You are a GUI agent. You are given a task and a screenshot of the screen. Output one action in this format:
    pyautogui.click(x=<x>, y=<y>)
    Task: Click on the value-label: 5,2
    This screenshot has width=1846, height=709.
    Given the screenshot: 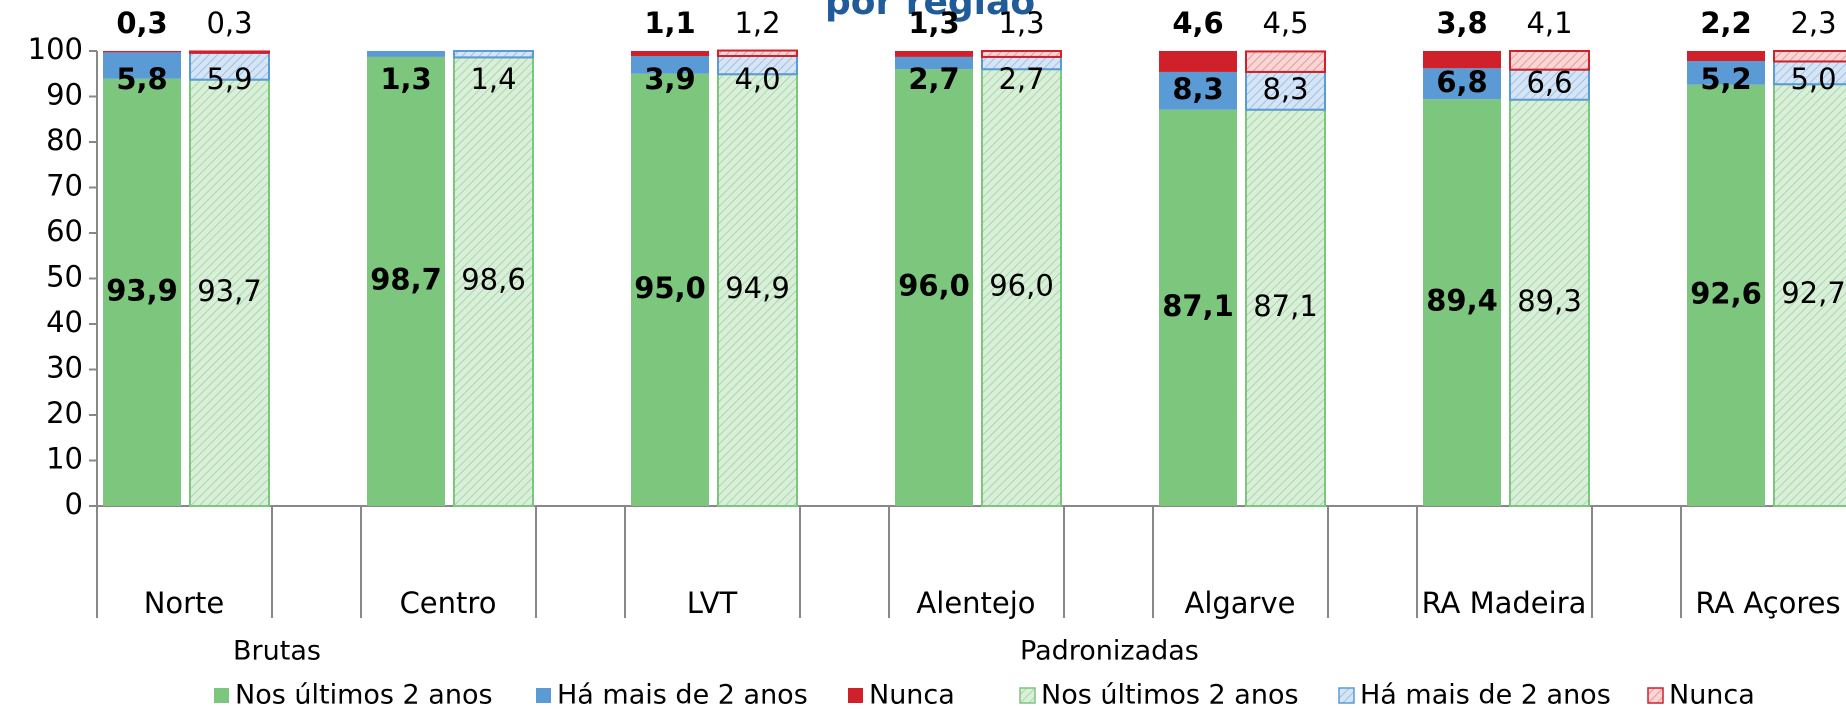 What is the action you would take?
    pyautogui.click(x=1725, y=79)
    